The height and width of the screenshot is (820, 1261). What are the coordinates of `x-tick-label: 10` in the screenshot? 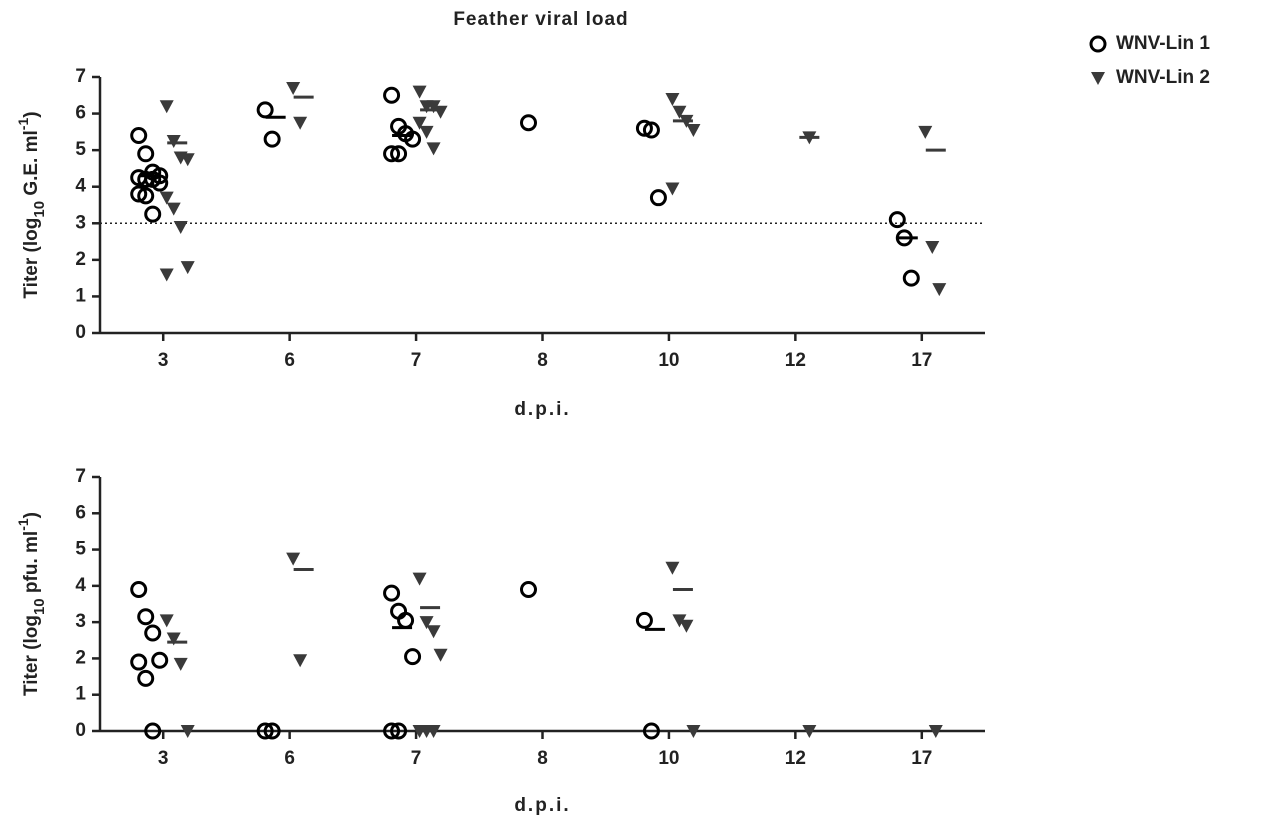 It's located at (668, 758).